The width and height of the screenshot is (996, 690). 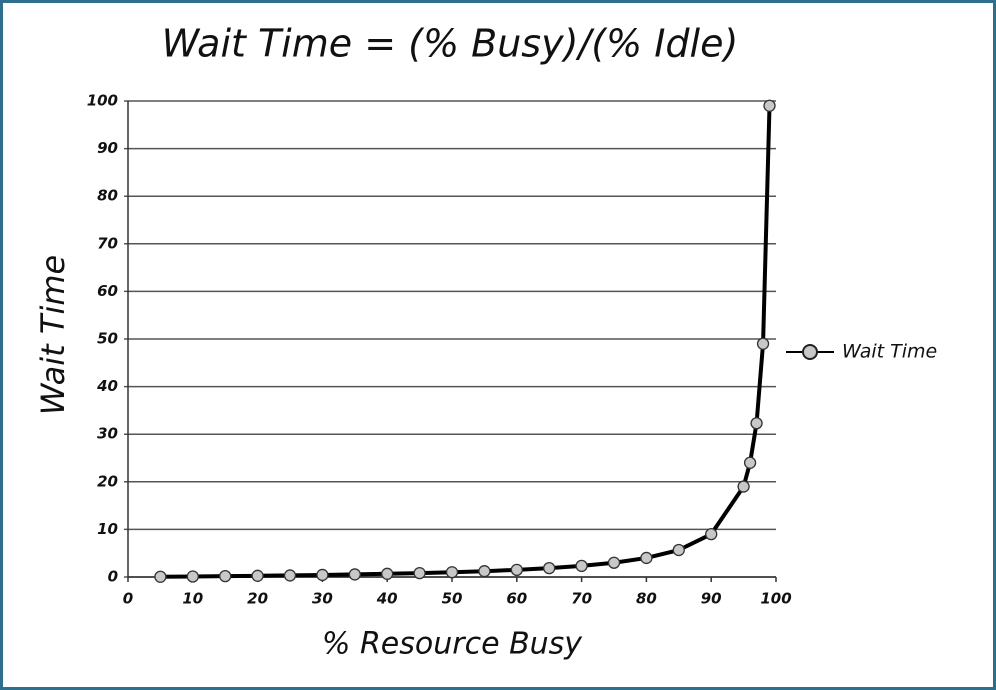 What do you see at coordinates (102, 101) in the screenshot?
I see `y-tick-label: 100` at bounding box center [102, 101].